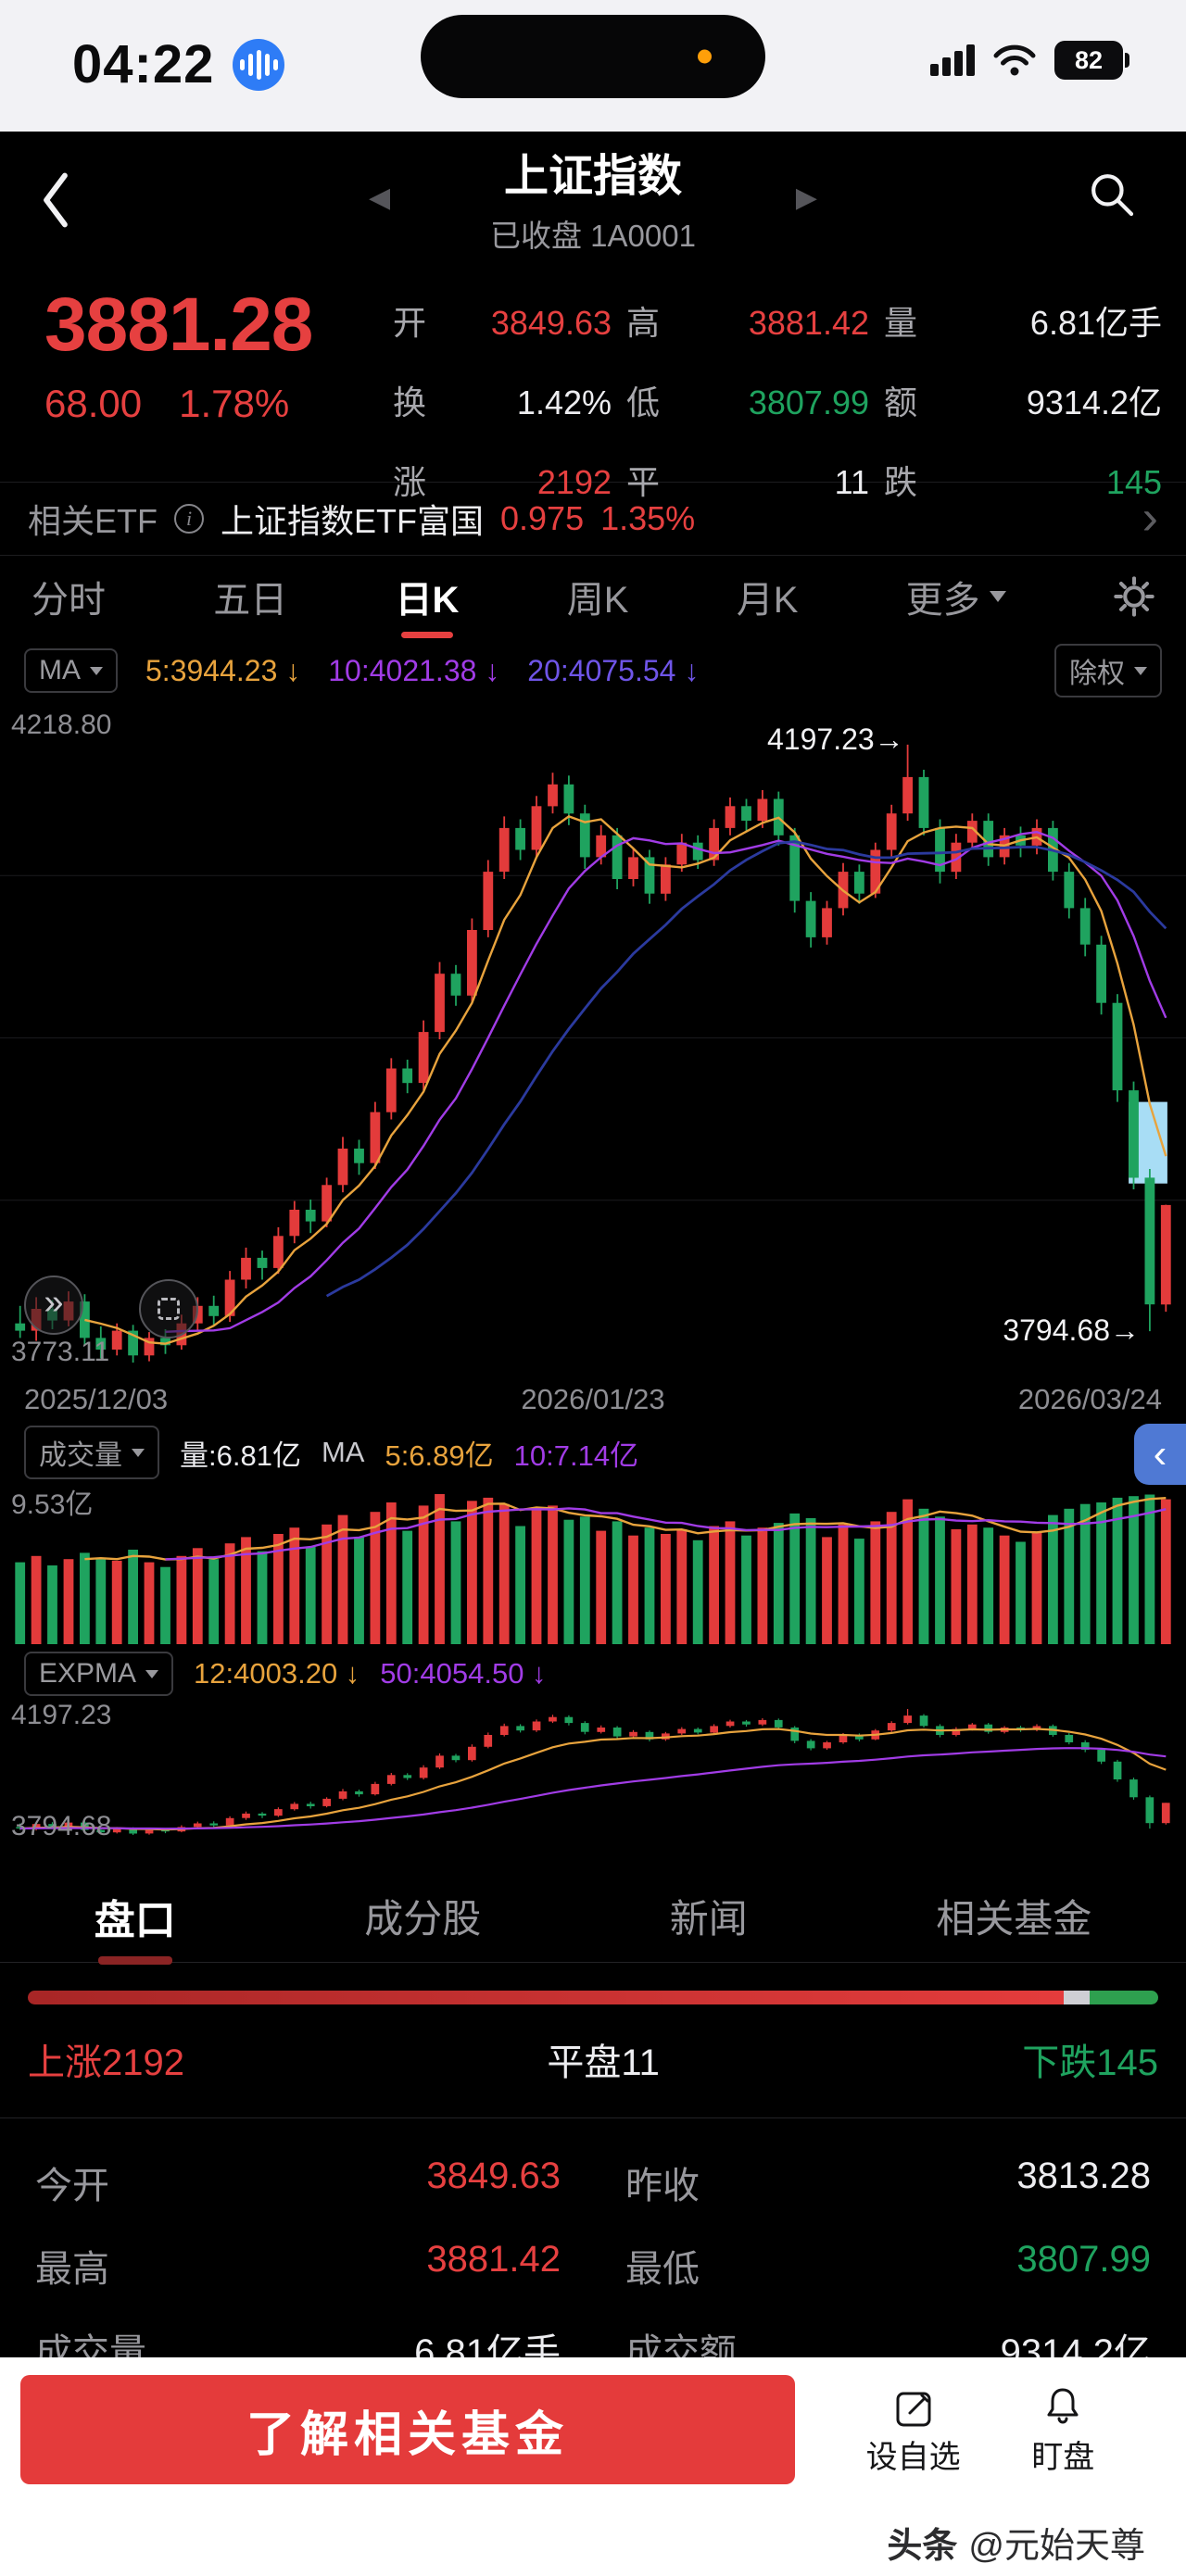 The width and height of the screenshot is (1186, 2576). Describe the element at coordinates (502, 323) in the screenshot. I see `stat-open: 开 3849.63` at that location.